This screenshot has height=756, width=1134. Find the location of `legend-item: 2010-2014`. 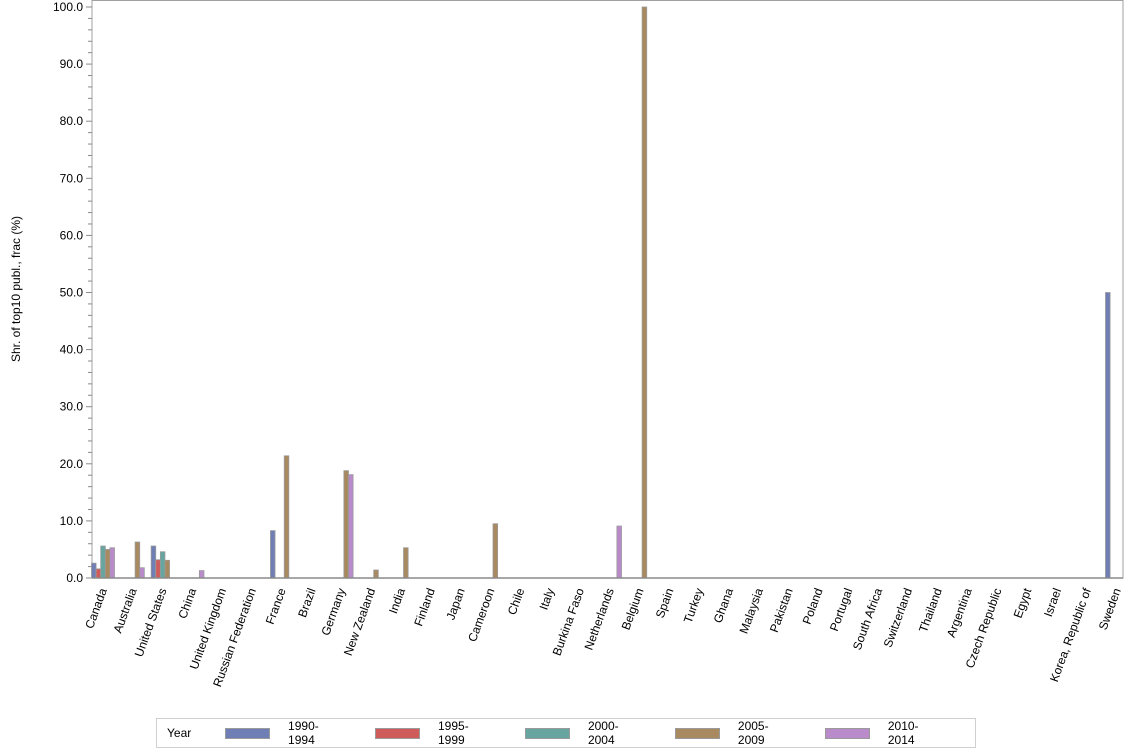

legend-item: 2010-2014 is located at coordinates (882, 733).